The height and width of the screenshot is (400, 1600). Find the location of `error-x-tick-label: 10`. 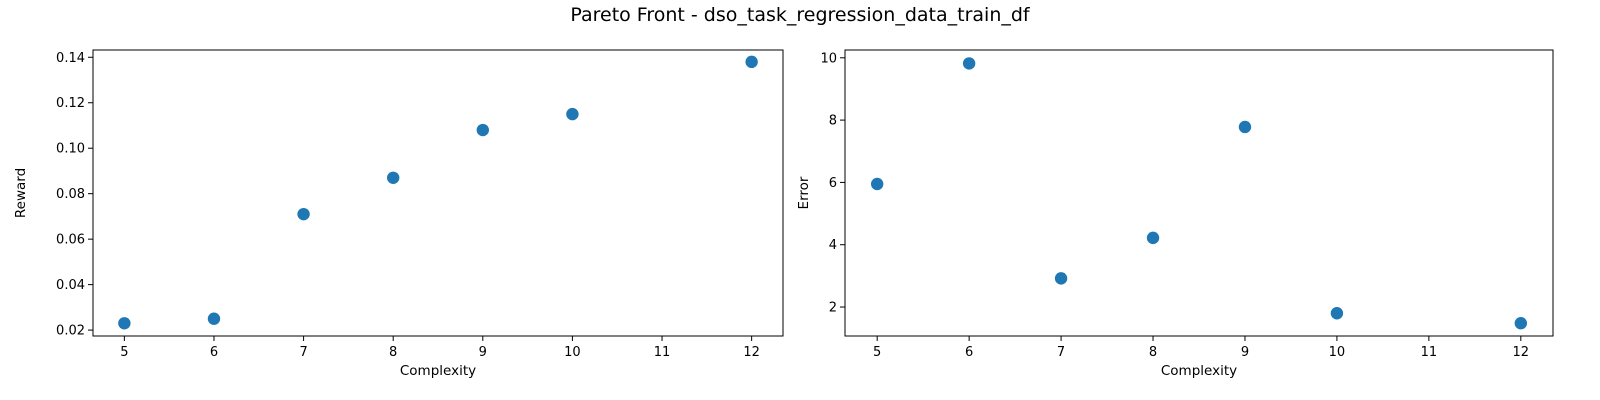

error-x-tick-label: 10 is located at coordinates (1337, 352).